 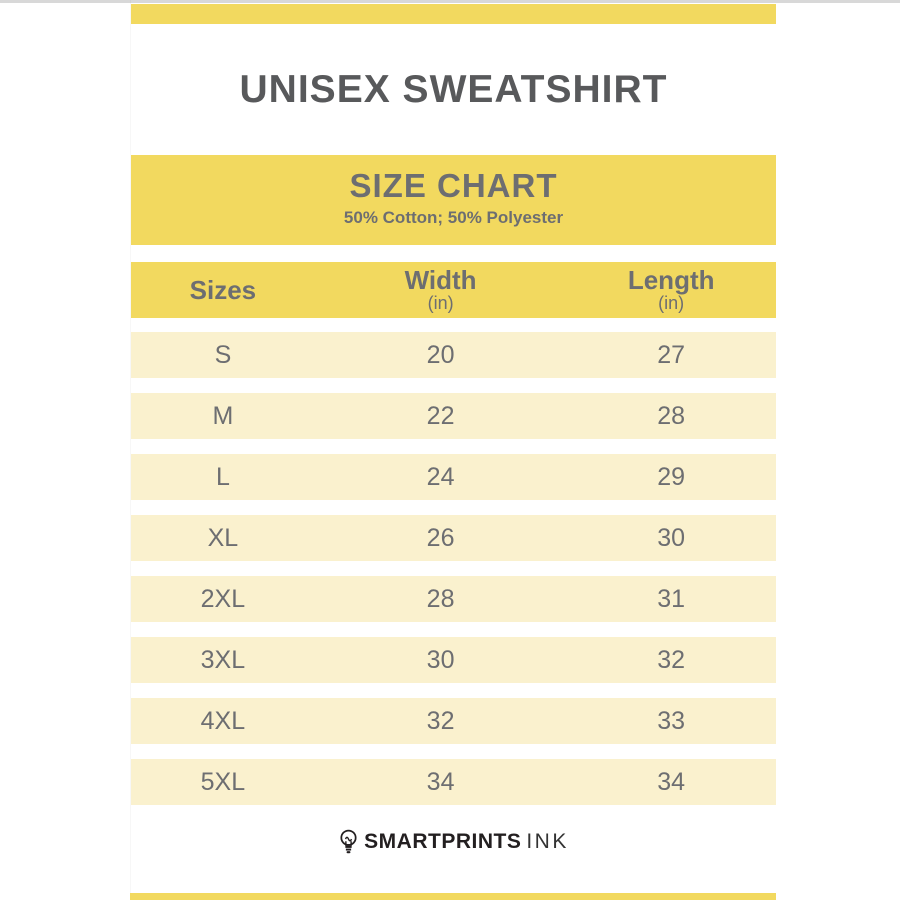 I want to click on width-cell: 34, so click(x=440, y=781).